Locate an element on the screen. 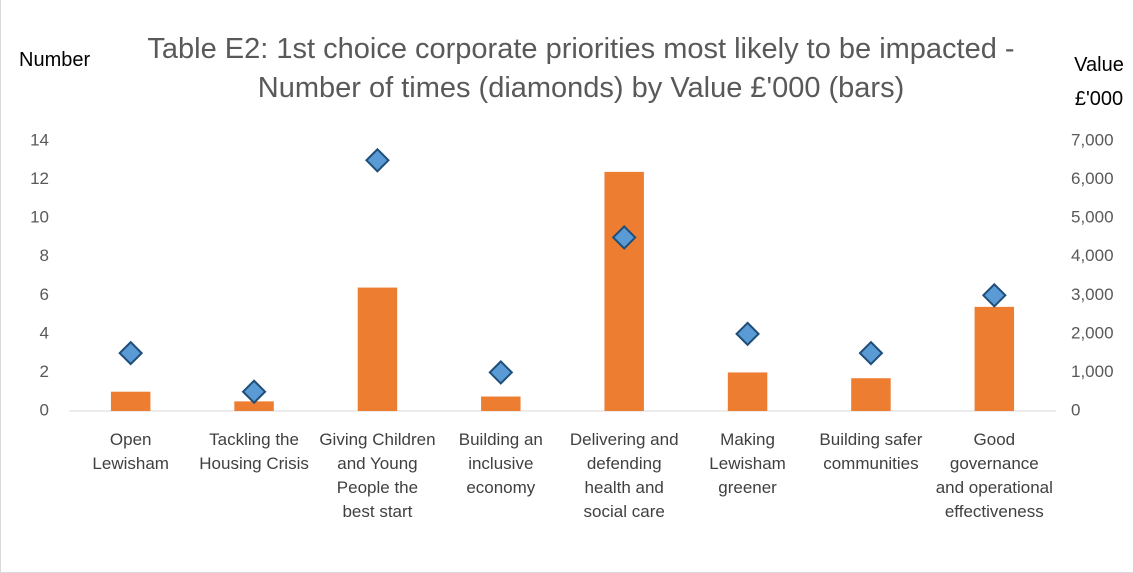  y-tick-label: 10 is located at coordinates (39, 217).